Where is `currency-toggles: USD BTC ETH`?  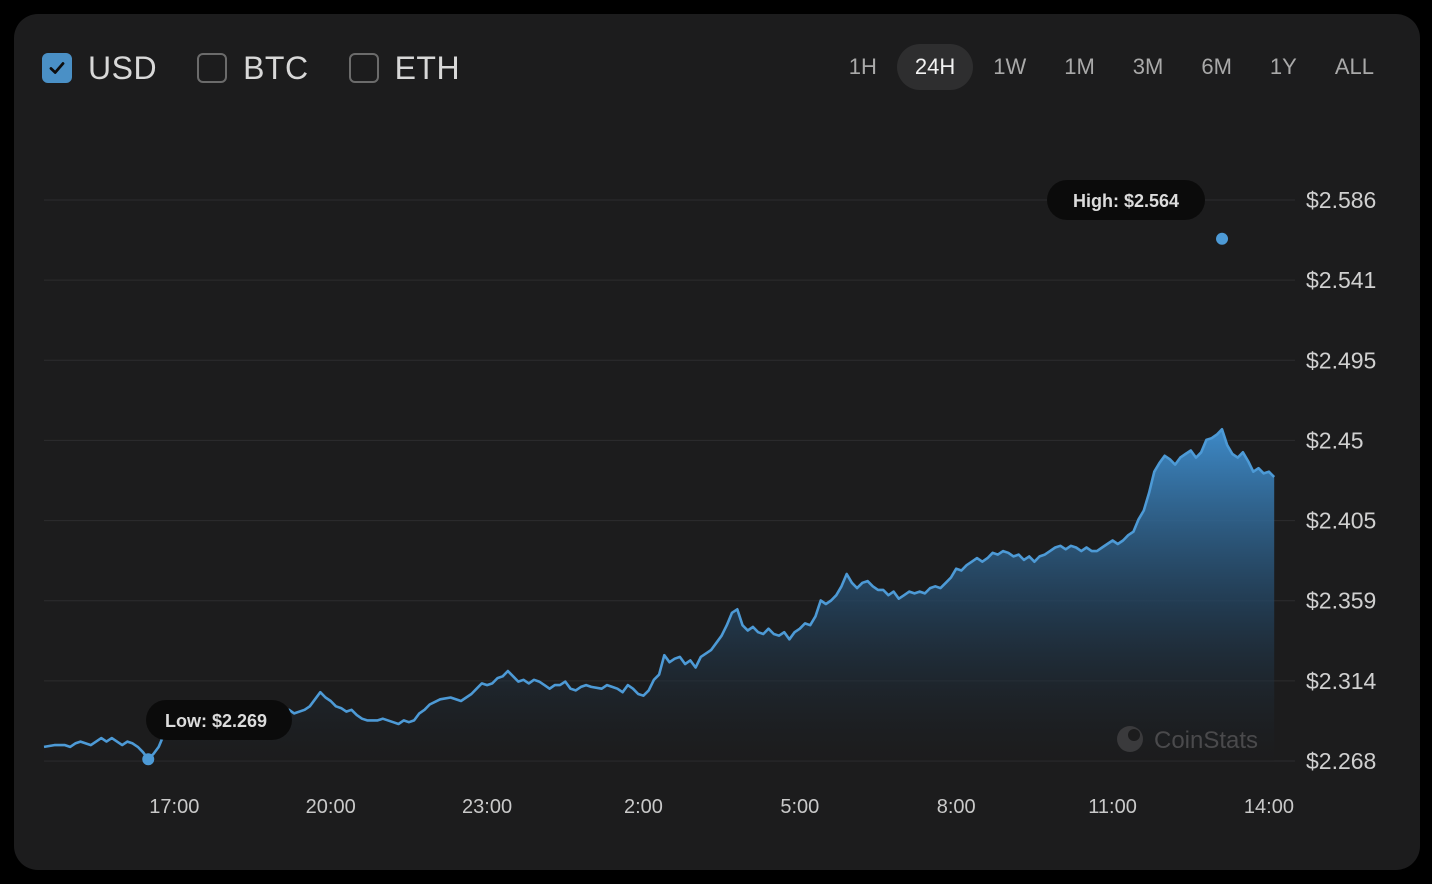
currency-toggles: USD BTC ETH is located at coordinates (271, 68).